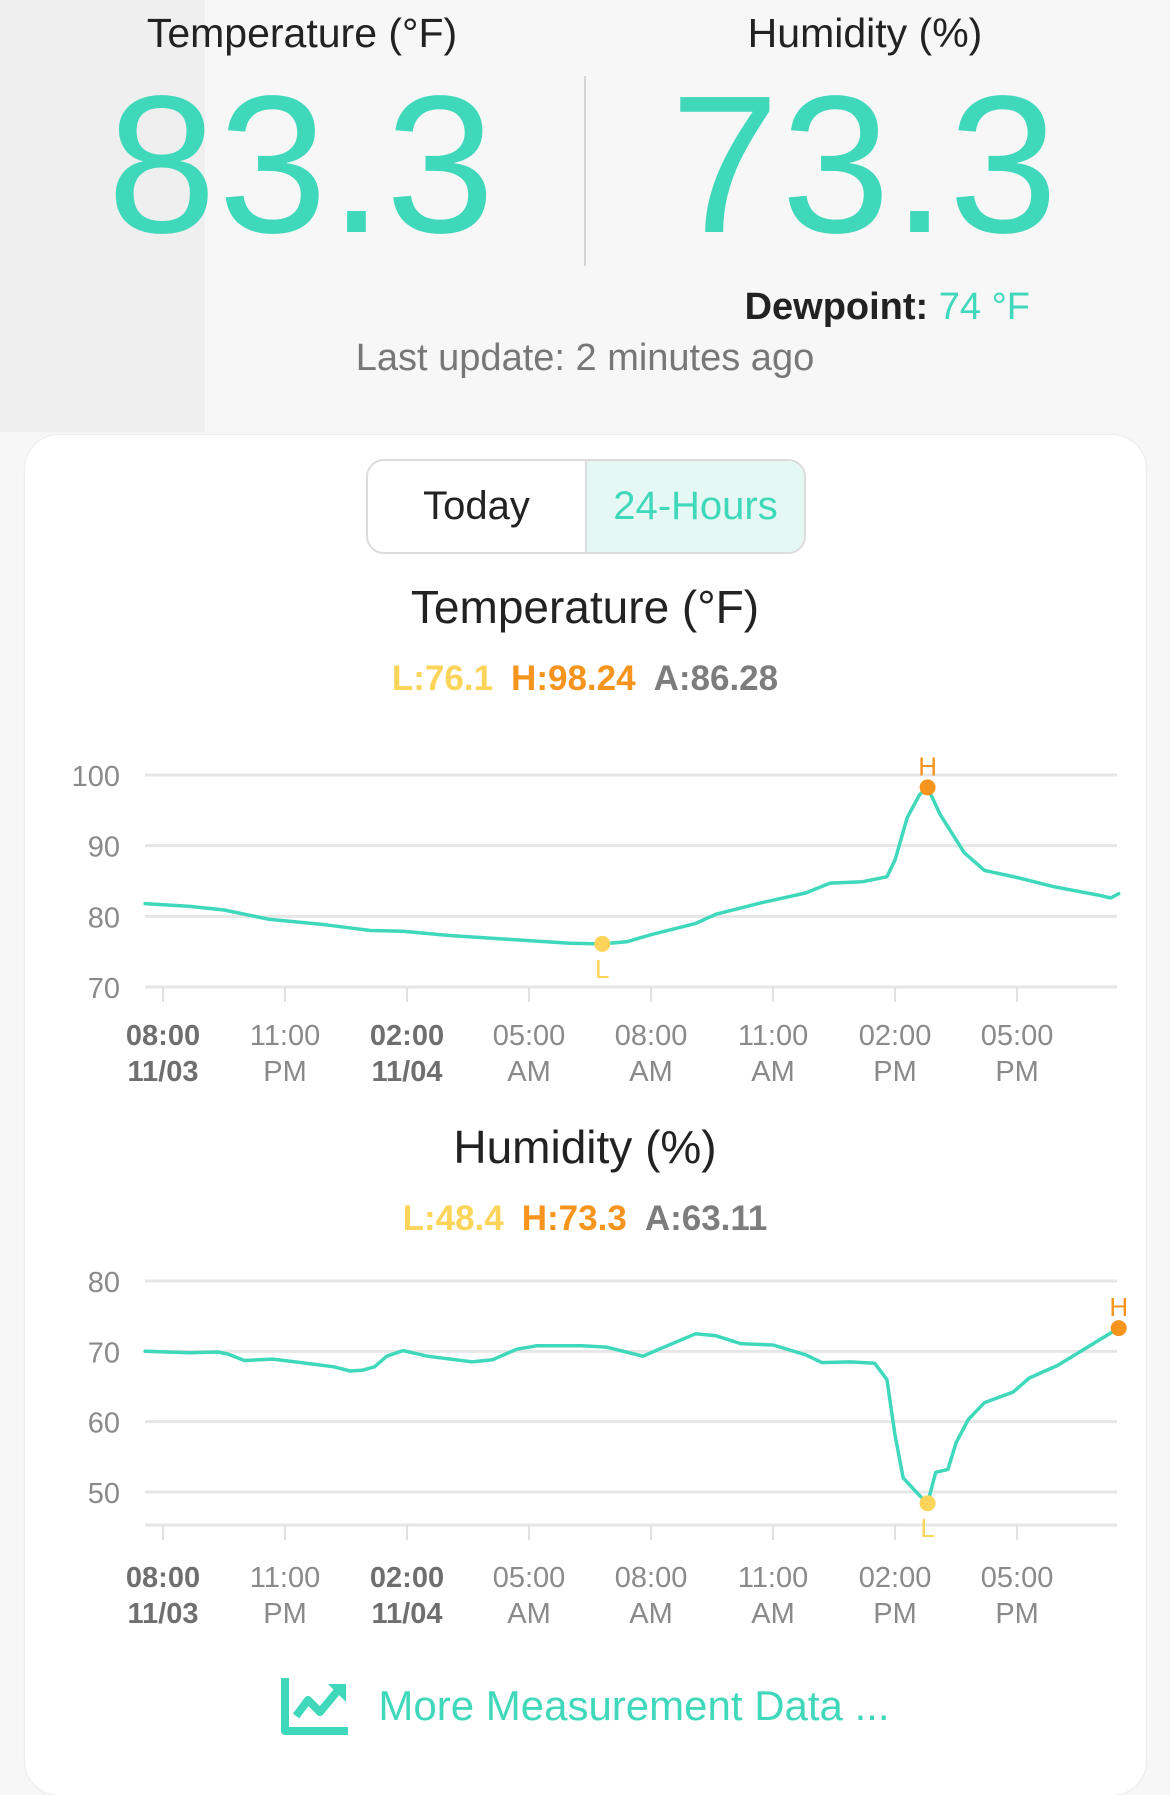 This screenshot has width=1170, height=1795. I want to click on temperature-label: Temperature (°F), so click(302, 33).